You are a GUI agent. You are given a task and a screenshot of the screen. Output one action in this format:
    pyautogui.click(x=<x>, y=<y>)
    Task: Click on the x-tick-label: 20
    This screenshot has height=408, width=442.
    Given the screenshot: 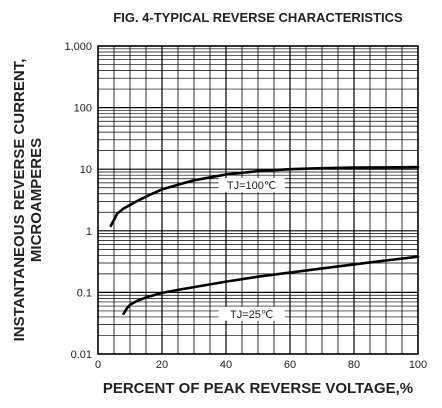 What is the action you would take?
    pyautogui.click(x=162, y=365)
    